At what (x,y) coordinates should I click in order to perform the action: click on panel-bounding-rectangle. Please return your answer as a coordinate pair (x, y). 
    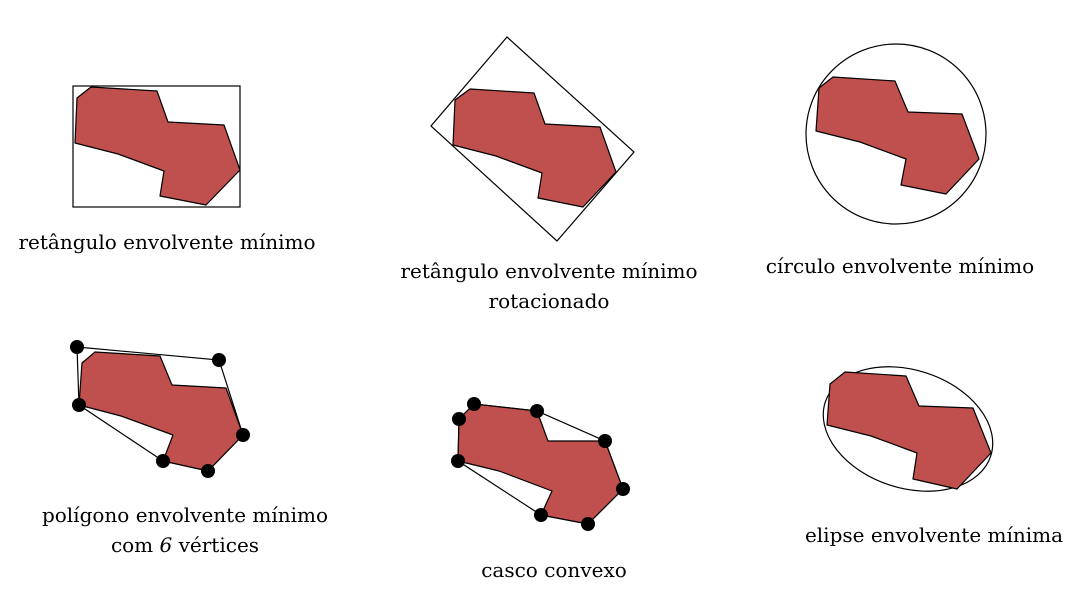
    Looking at the image, I should click on (156, 146).